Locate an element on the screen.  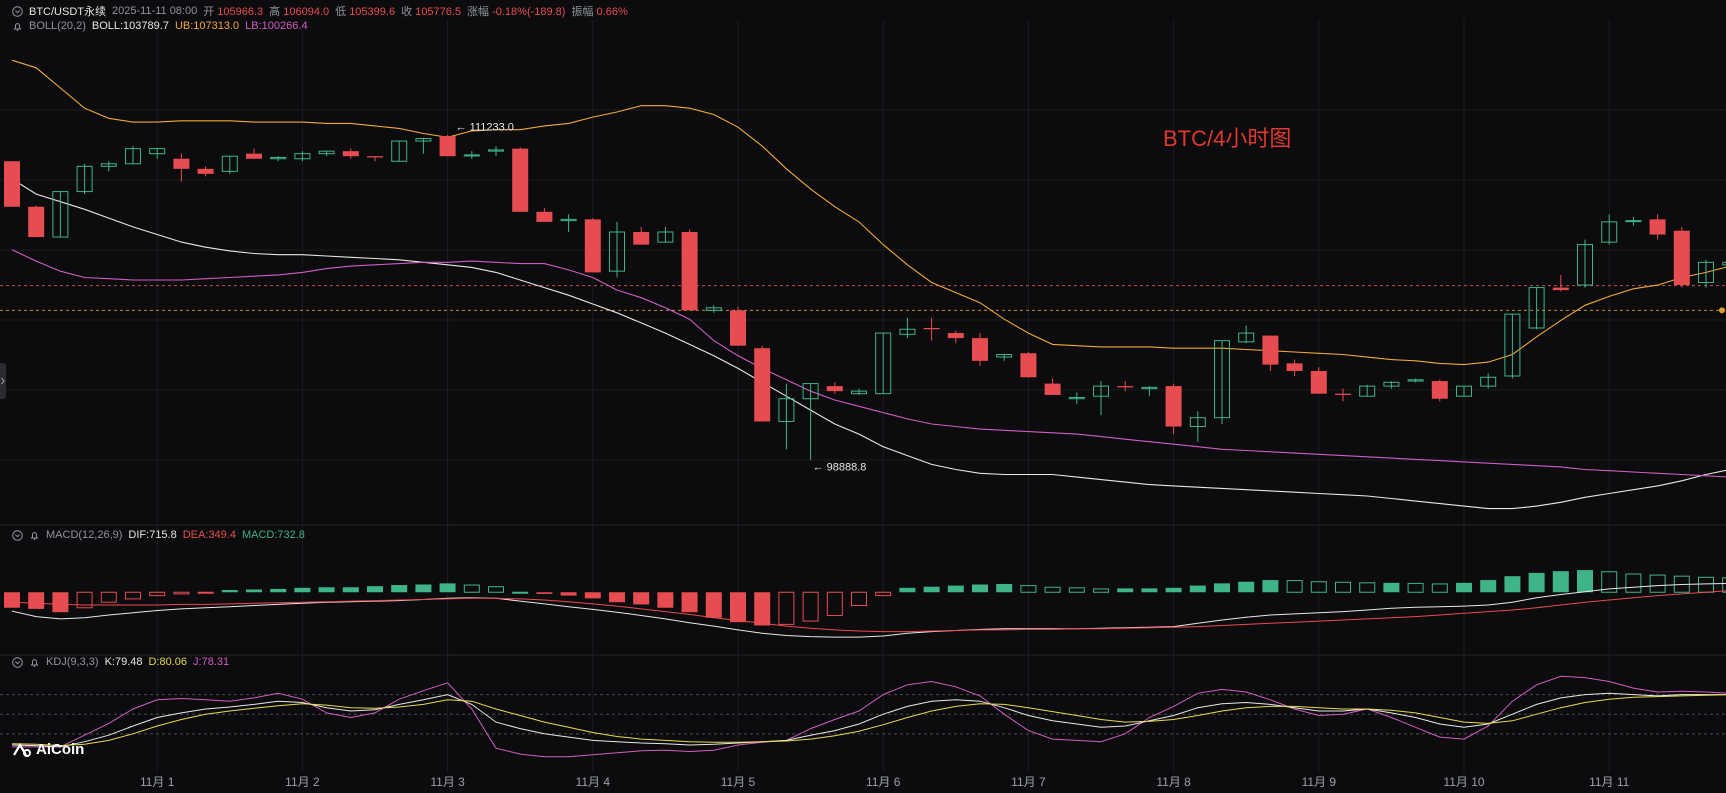
boll-ub-value: UB:107313.0 is located at coordinates (207, 26).